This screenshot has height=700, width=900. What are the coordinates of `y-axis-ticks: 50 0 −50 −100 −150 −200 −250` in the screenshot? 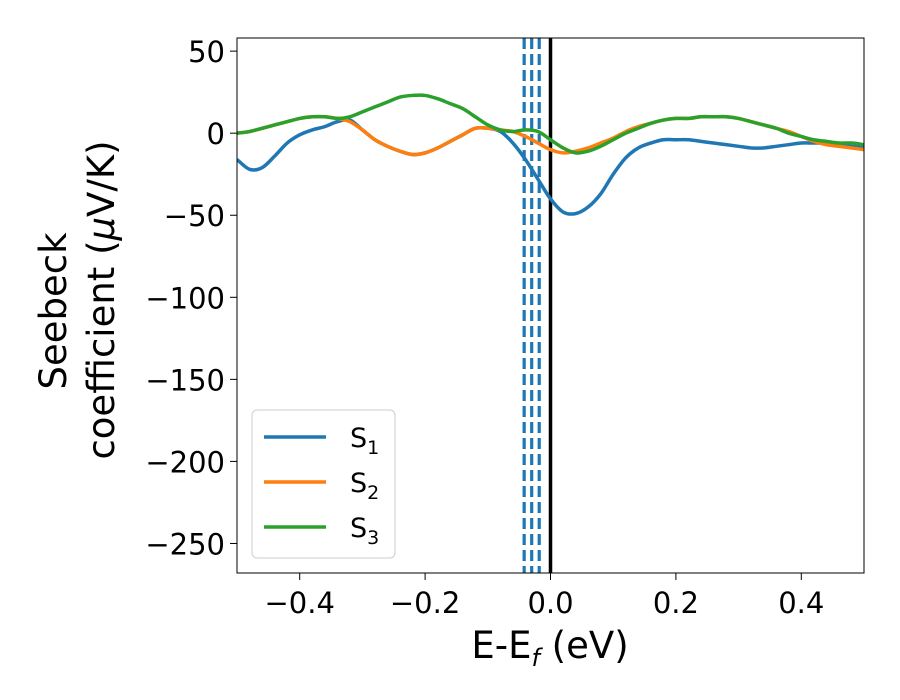 It's located at (191, 298).